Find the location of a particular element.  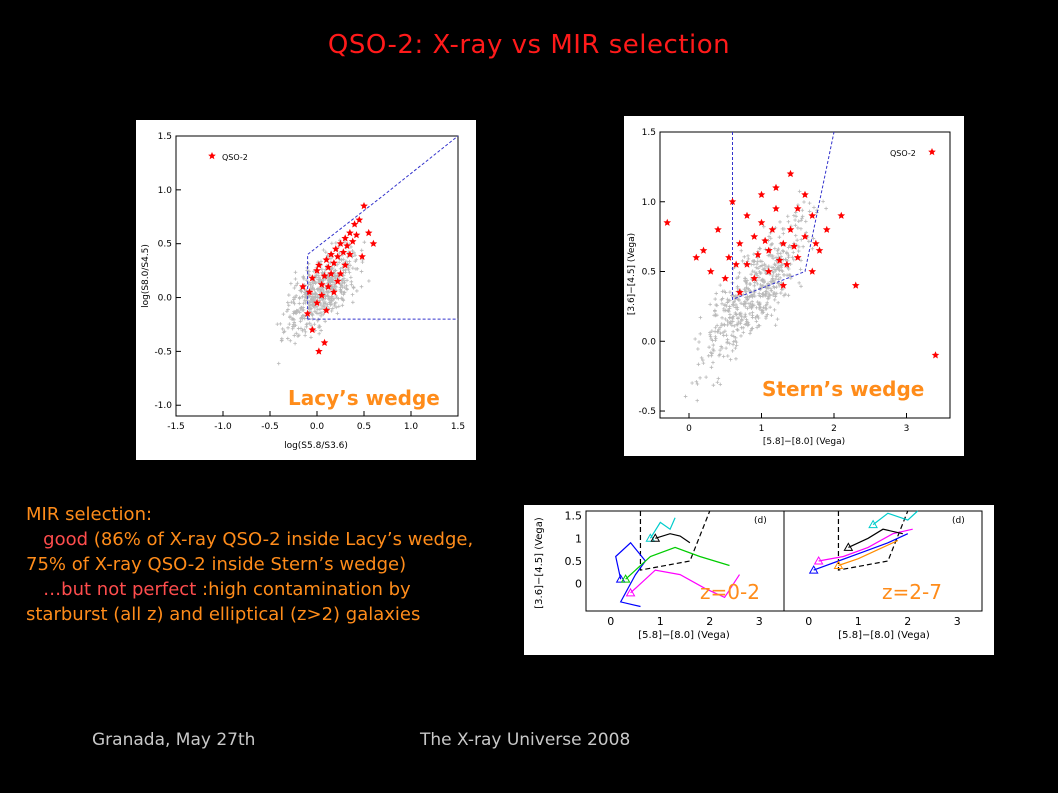

slide-title: QSO-2: X-ray vs MIR selection is located at coordinates (529, 45).